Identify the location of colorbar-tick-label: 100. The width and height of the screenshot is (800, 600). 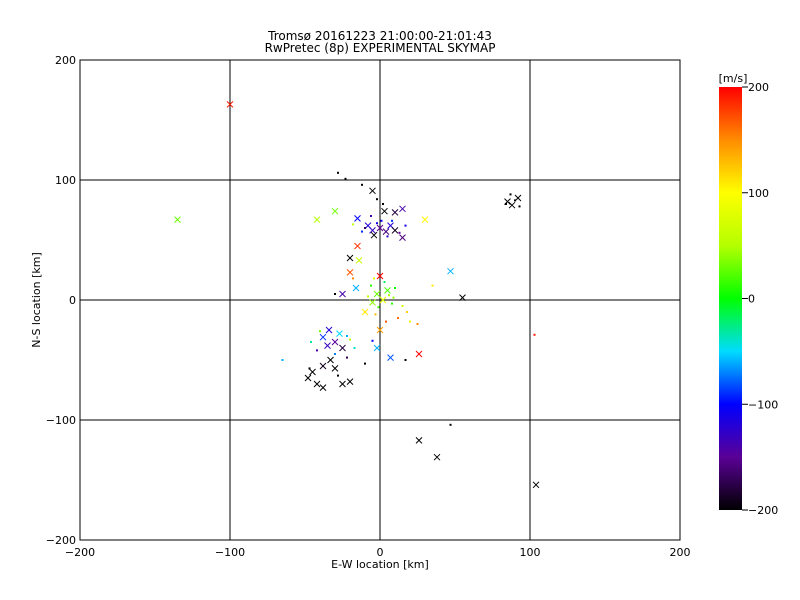
(758, 193).